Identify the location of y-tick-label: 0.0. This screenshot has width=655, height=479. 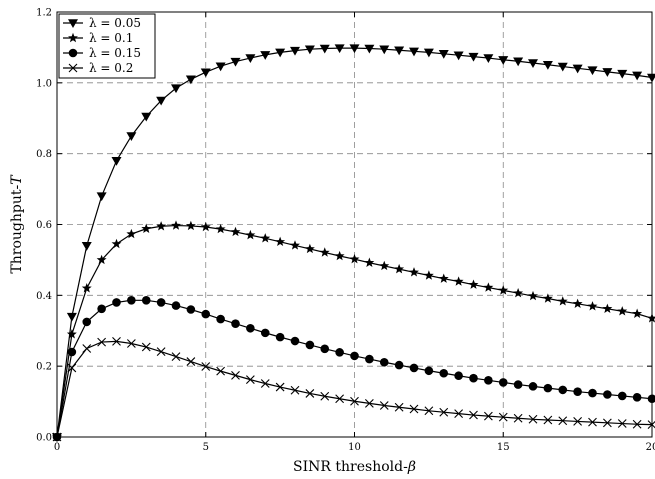
(44, 438).